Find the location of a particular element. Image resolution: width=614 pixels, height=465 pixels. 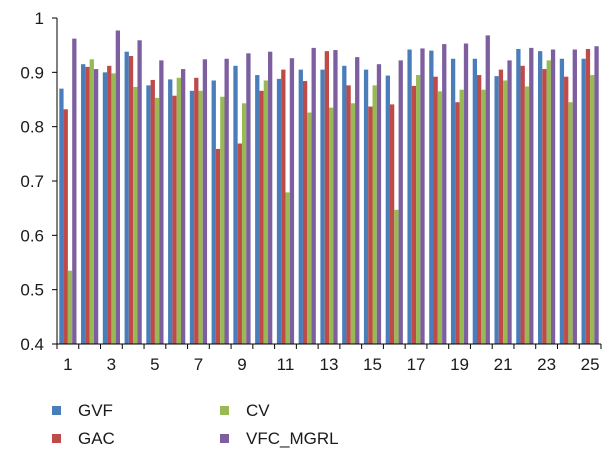

legend-item-gac: GAC is located at coordinates (83, 438).